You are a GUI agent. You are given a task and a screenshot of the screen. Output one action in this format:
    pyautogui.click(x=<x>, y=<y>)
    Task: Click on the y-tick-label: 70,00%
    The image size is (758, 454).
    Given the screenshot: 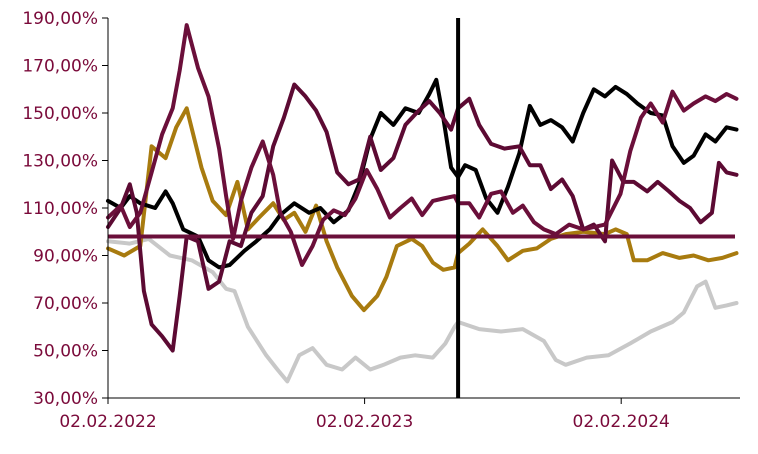 What is the action you would take?
    pyautogui.click(x=65, y=304)
    